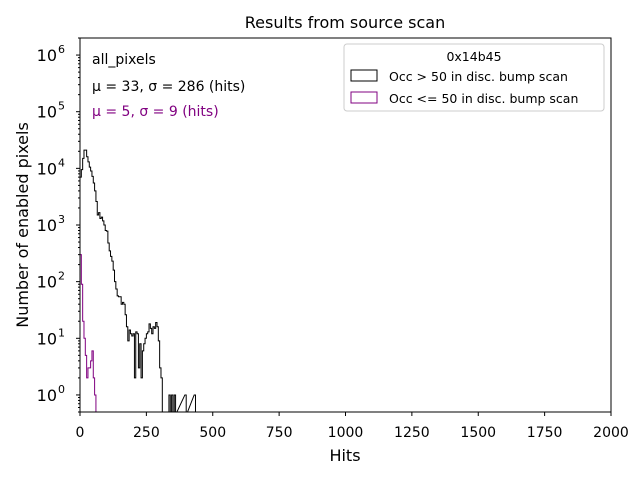 Image resolution: width=640 pixels, height=484 pixels. Describe the element at coordinates (483, 98) in the screenshot. I see `legend-entry-low: Occ <= 50 in disc. bump scan` at that location.